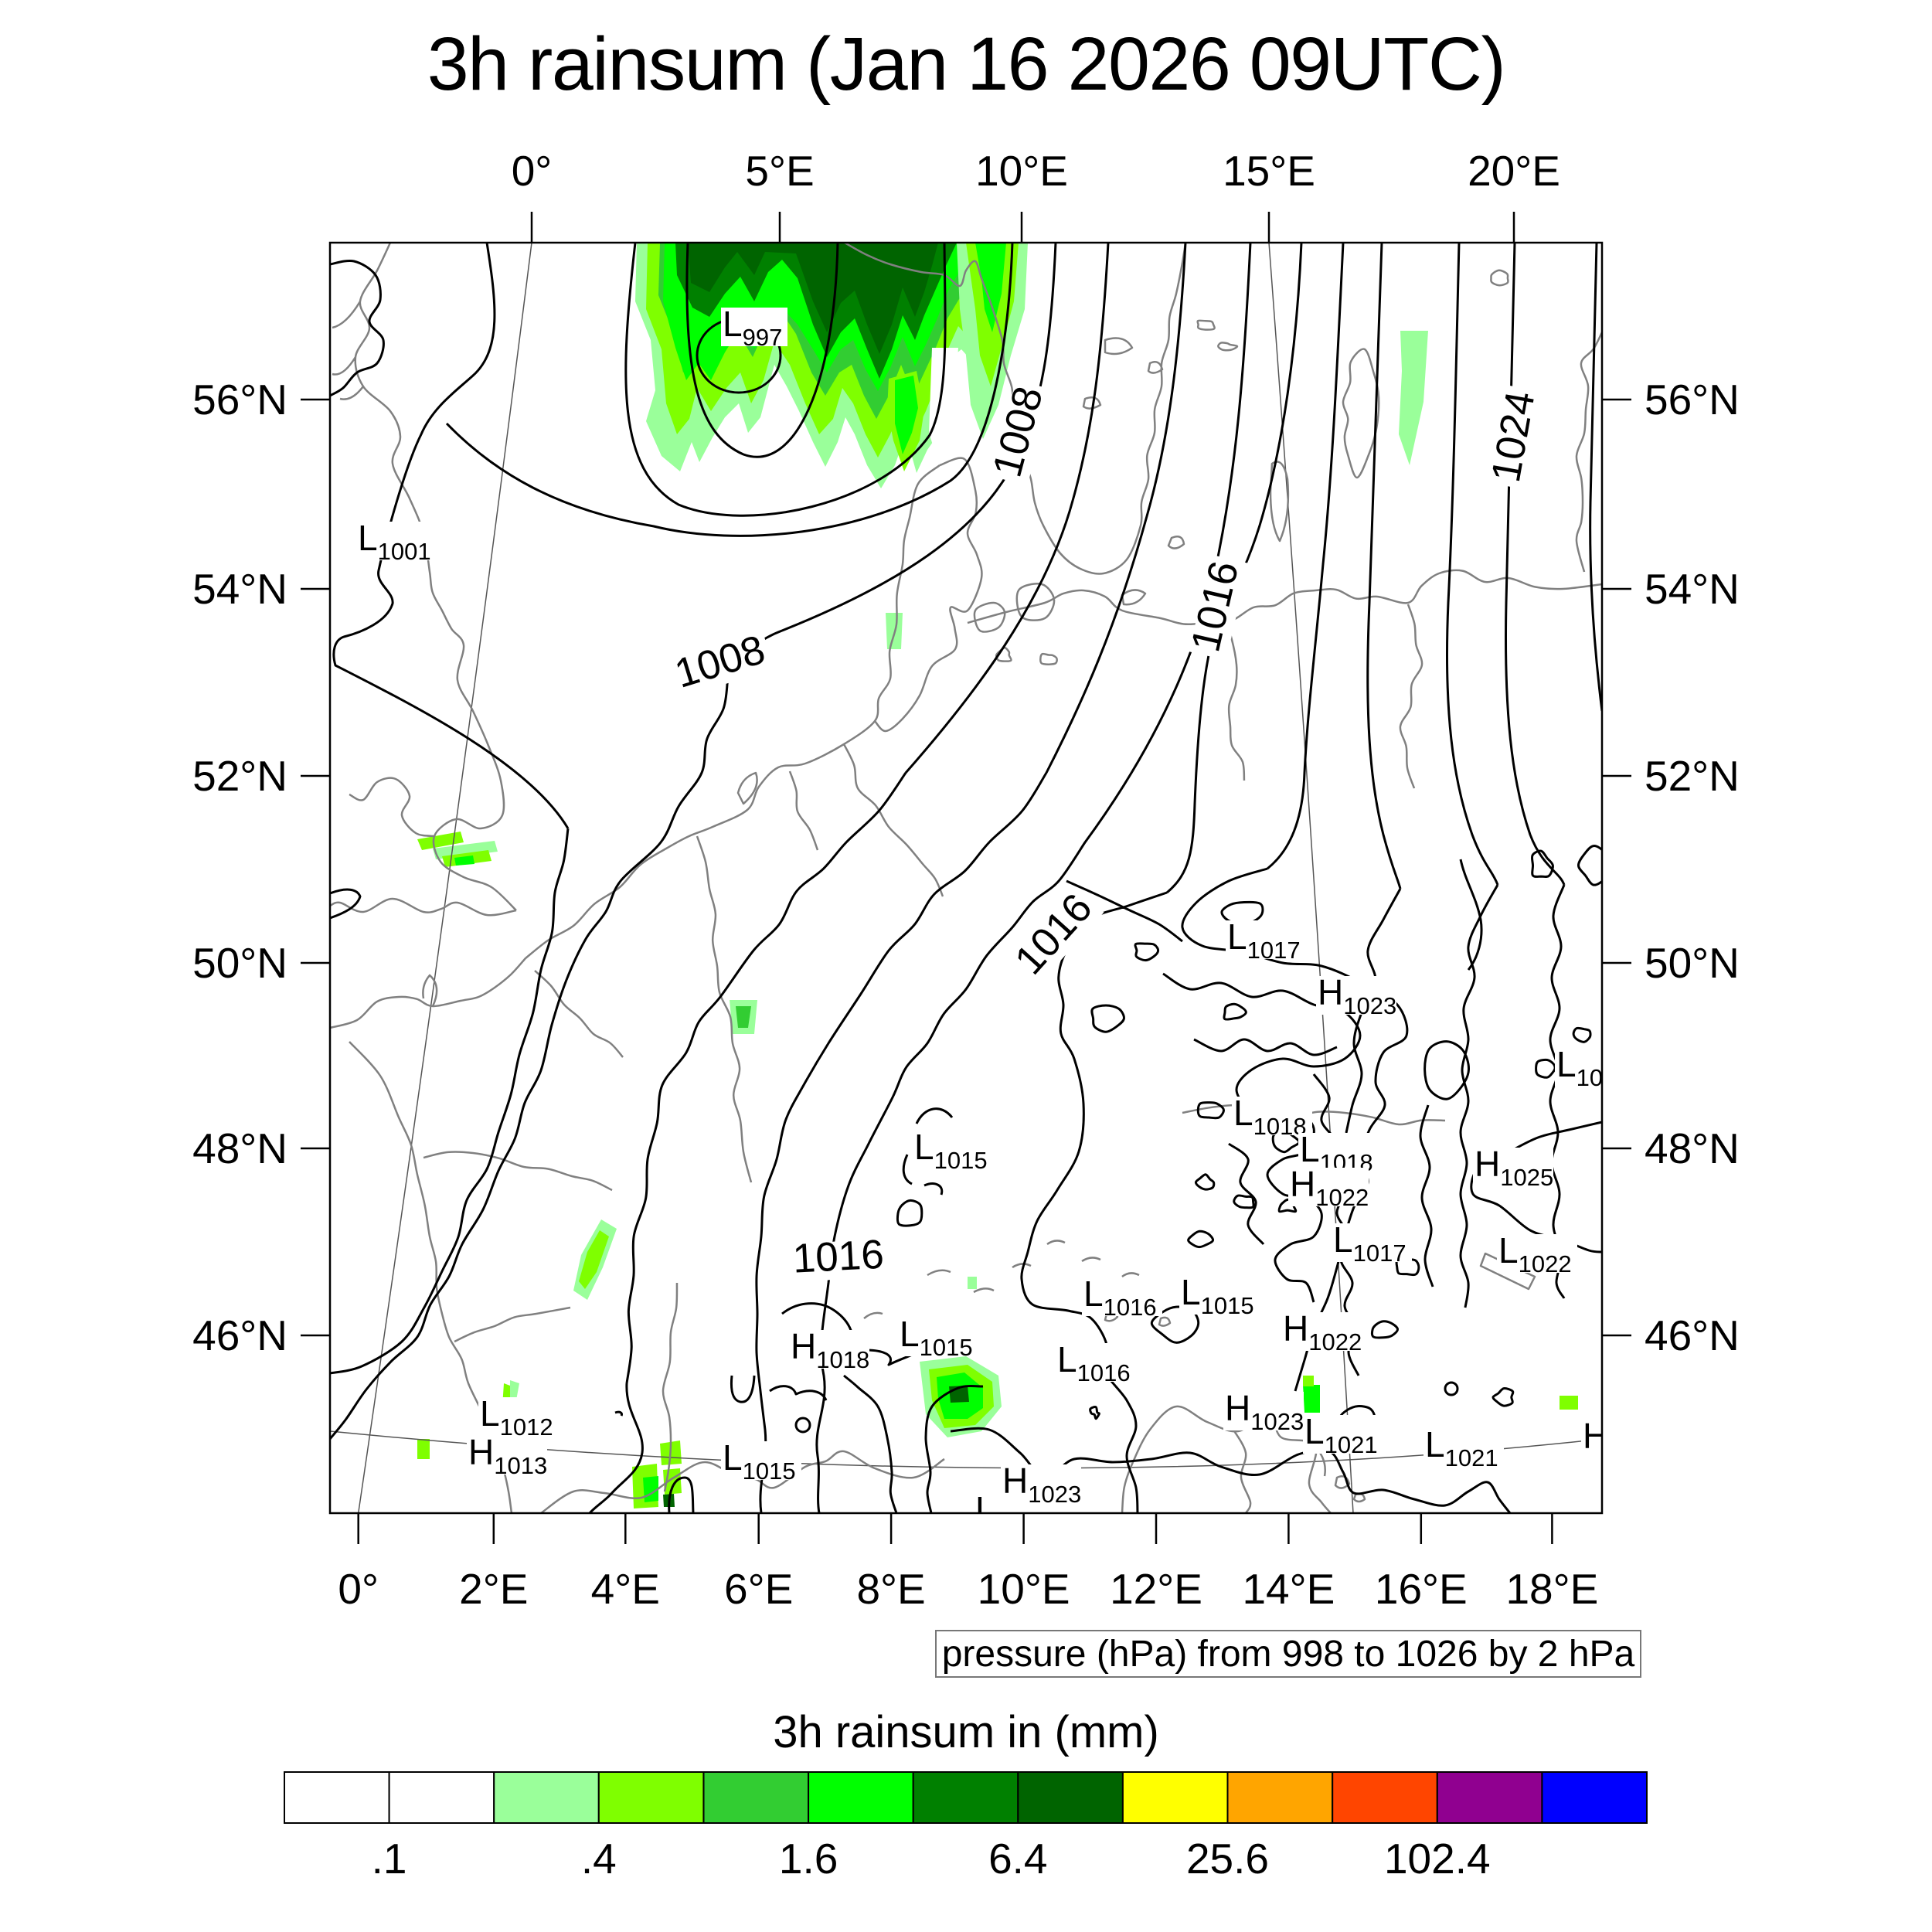 This screenshot has height=1932, width=1932. I want to click on svg-text: 1016, so click(838, 1257).